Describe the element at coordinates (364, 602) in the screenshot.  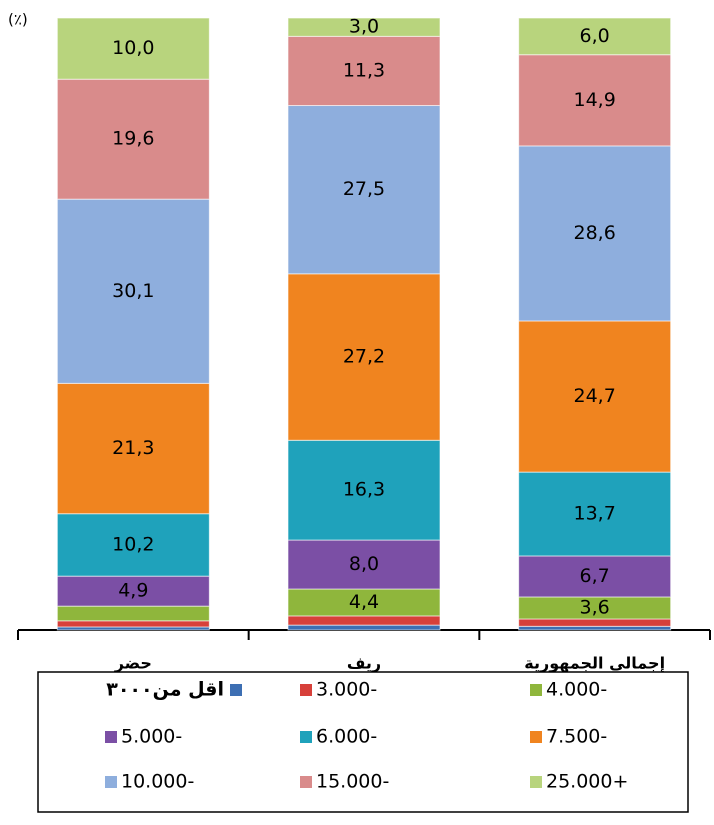
I see `data-label: 4,4` at that location.